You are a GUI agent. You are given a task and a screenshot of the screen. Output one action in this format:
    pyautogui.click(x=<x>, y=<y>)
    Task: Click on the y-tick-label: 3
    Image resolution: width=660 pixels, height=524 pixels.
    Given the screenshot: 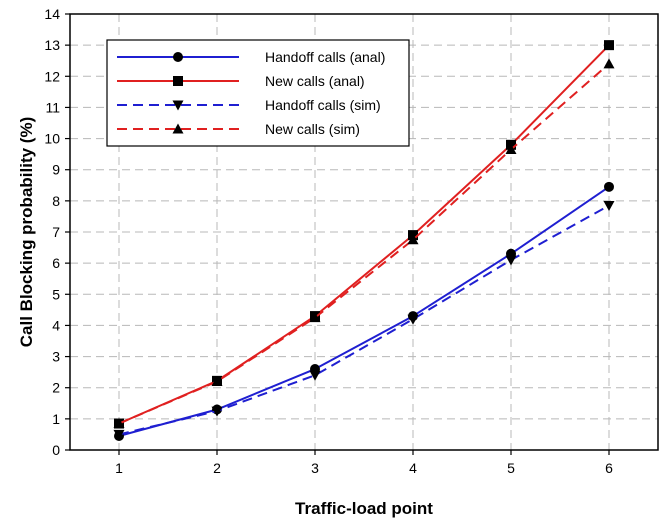 What is the action you would take?
    pyautogui.click(x=56, y=357)
    